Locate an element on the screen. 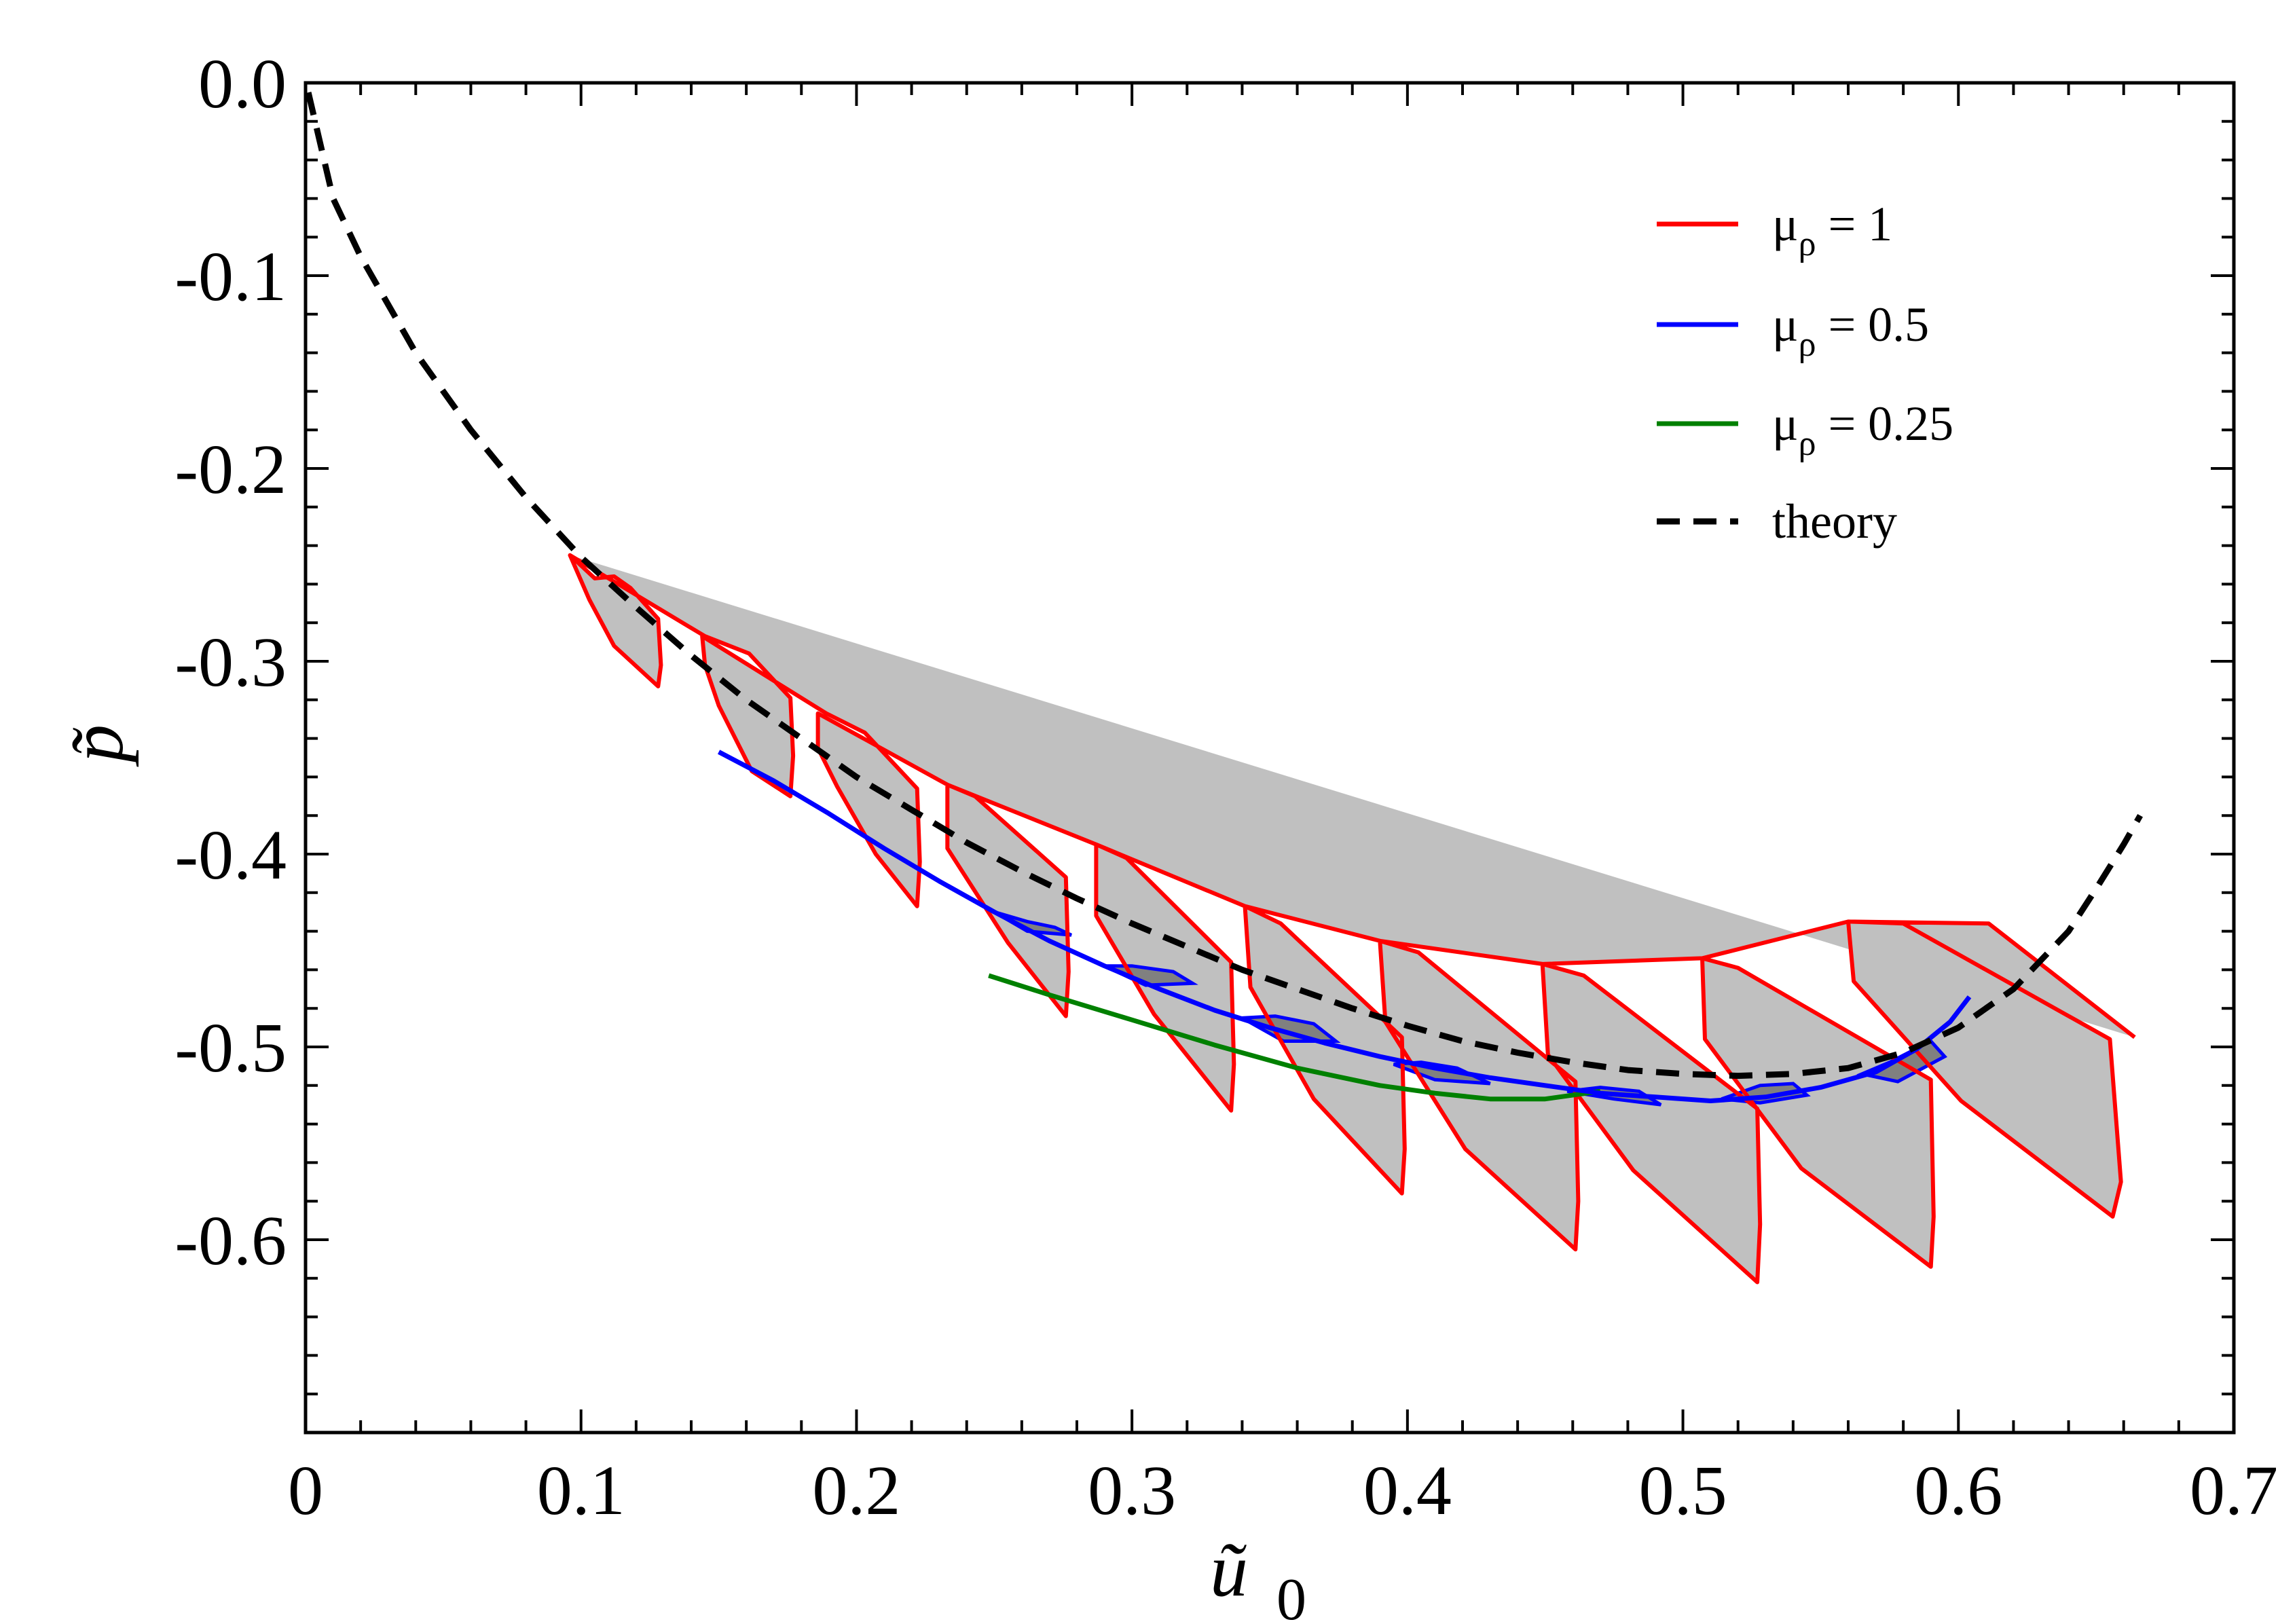 The height and width of the screenshot is (1624, 2278). y-tick-label: -0.1 is located at coordinates (230, 277).